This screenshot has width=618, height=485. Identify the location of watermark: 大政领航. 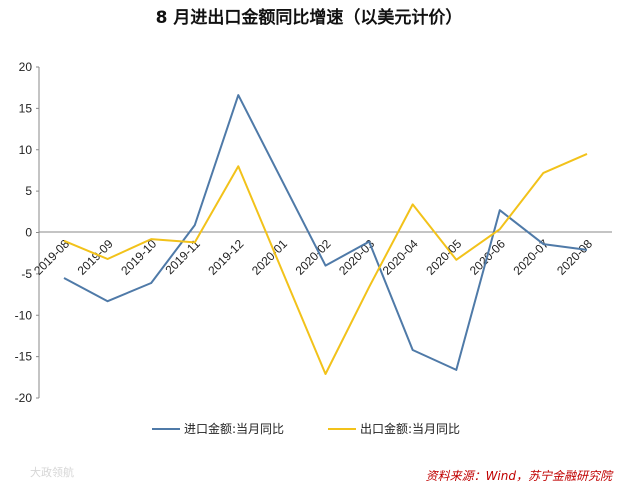
(52, 472).